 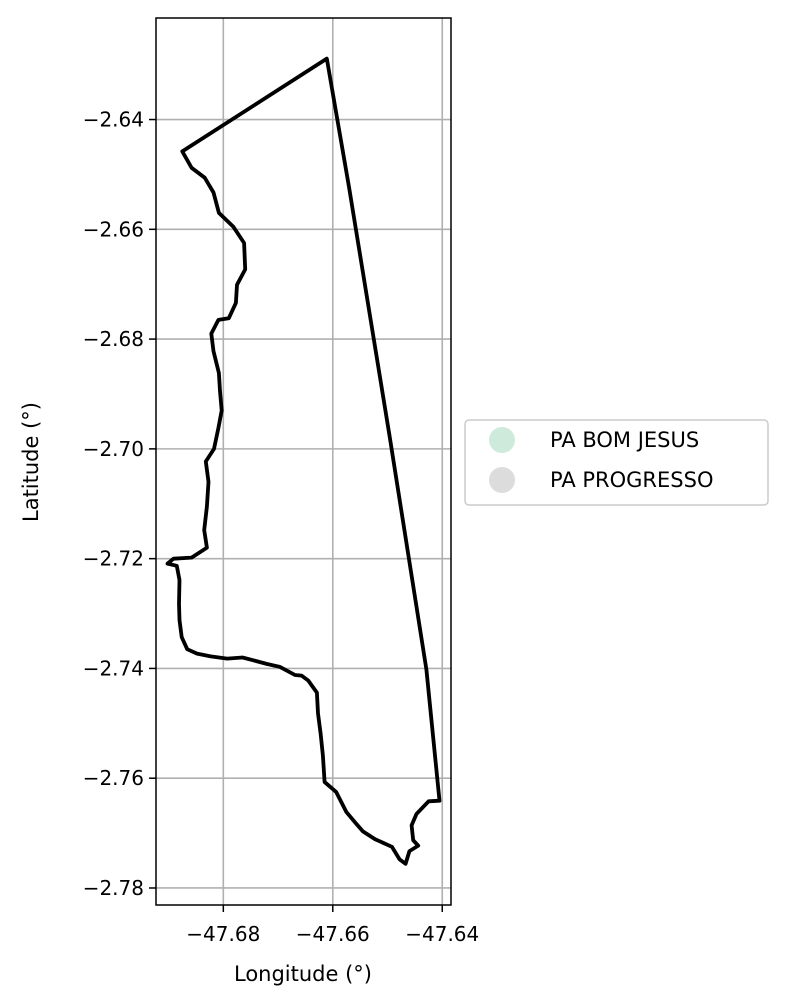 I want to click on y-tick-label: −2.70, so click(x=113, y=449).